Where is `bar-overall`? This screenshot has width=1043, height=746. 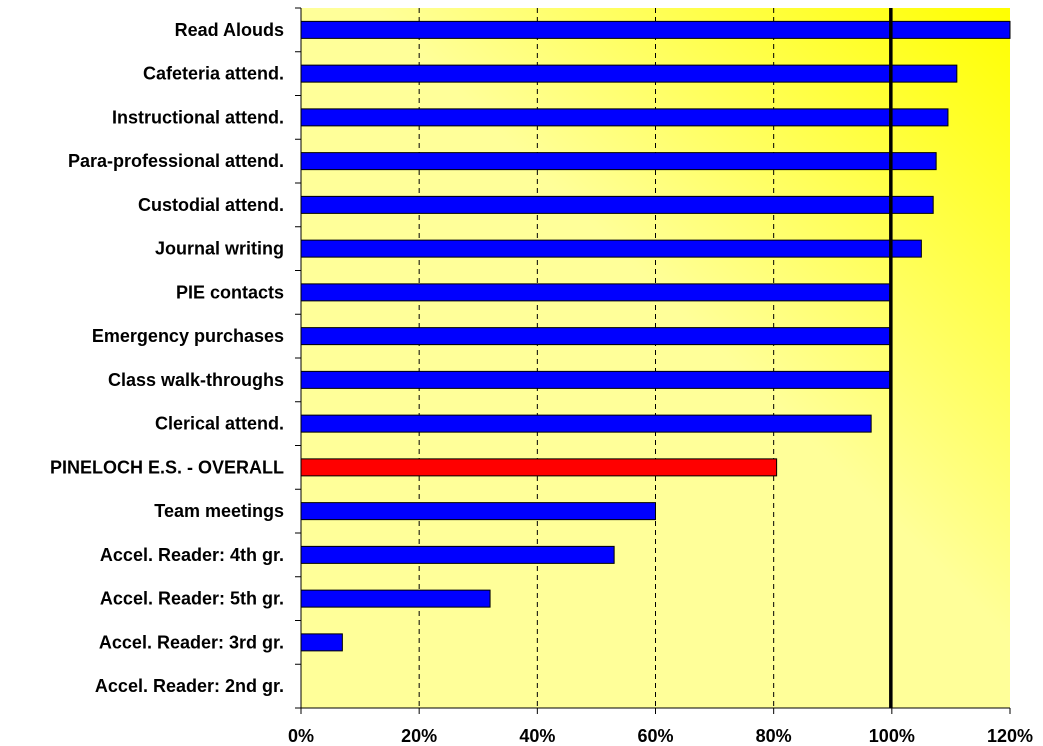
bar-overall is located at coordinates (539, 467).